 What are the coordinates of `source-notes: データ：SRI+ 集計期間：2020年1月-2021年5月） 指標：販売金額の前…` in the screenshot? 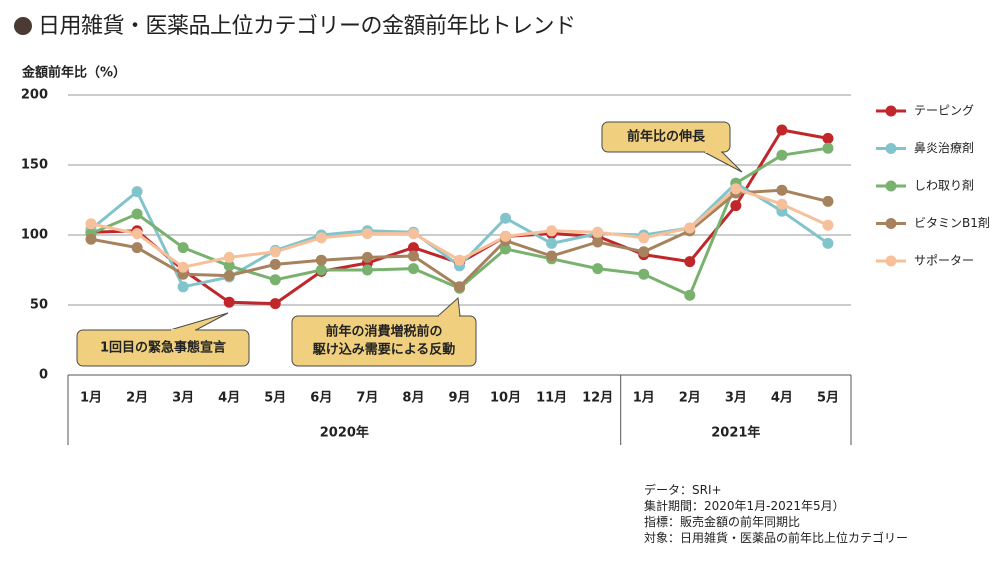 It's located at (776, 514).